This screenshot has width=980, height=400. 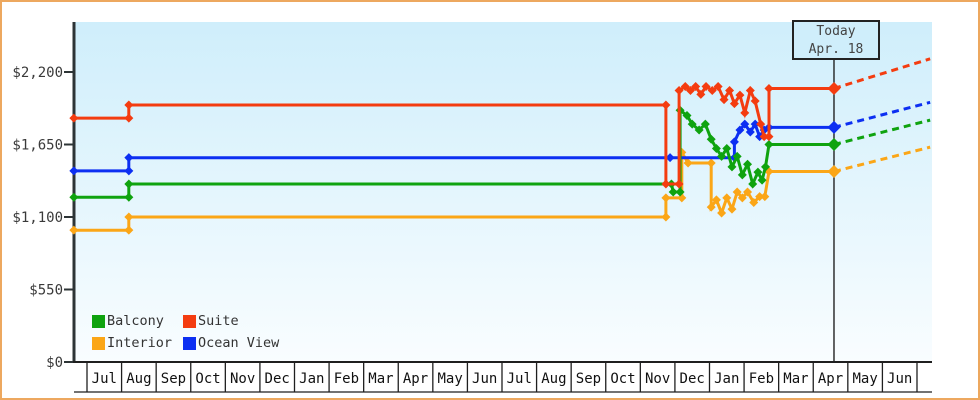 I want to click on y-tick-label: $1,100, so click(x=37, y=218).